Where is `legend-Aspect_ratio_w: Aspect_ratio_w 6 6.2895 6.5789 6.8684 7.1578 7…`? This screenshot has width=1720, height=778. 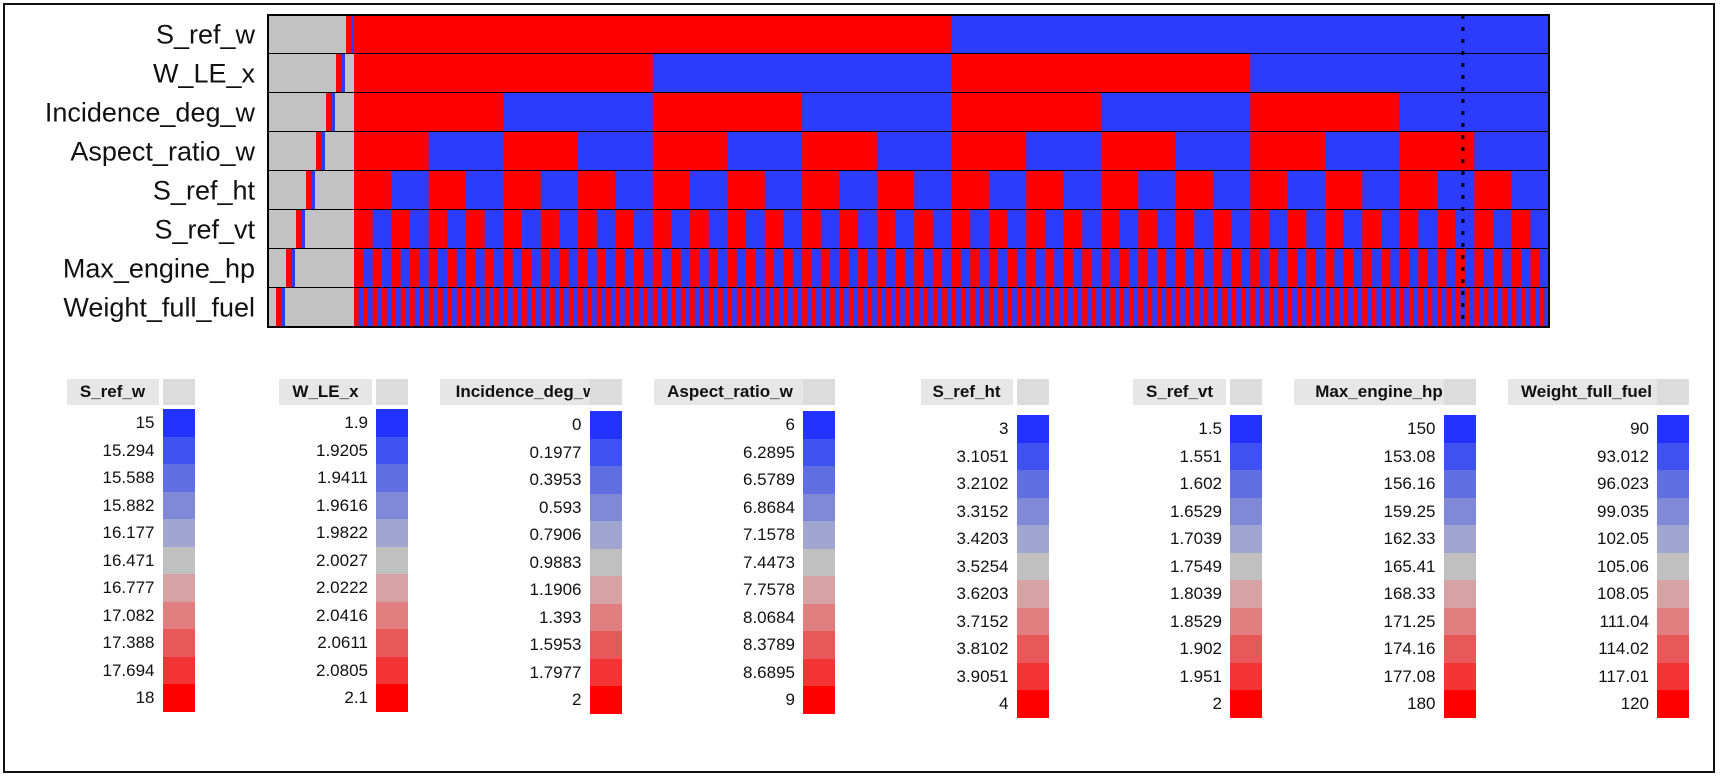 legend-Aspect_ratio_w: Aspect_ratio_w 6 6.2895 6.5789 6.8684 7.1578 7… is located at coordinates (753, 572).